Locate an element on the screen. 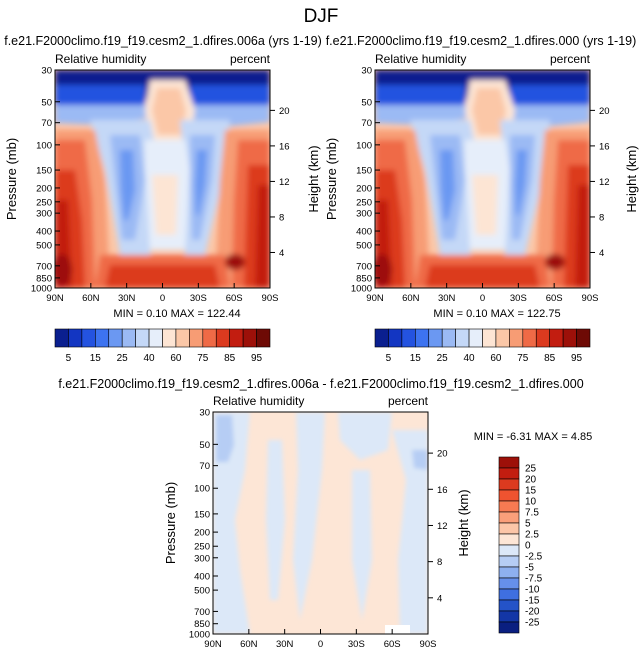 This screenshot has width=643, height=658. panel-1-stats: MIN = 0.10 MAX = 122.44 is located at coordinates (176, 314).